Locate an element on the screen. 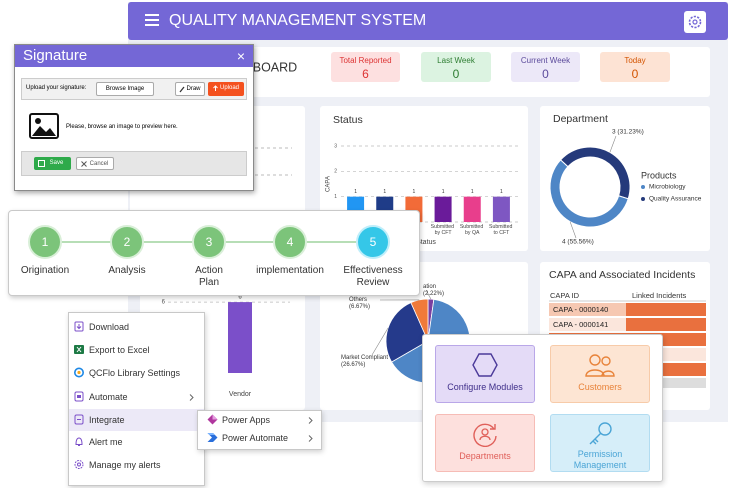  header-title: QUALITY MANAGEMENT SYSTEM is located at coordinates (297, 20).